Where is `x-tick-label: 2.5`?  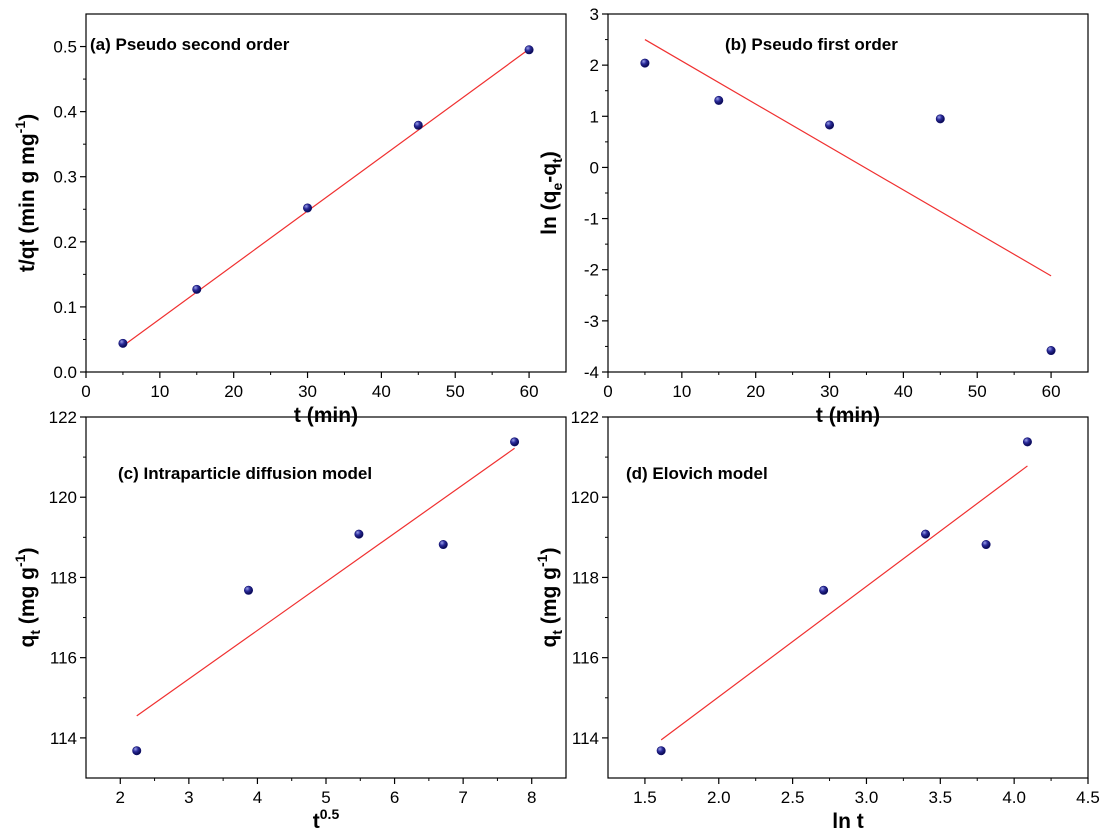
x-tick-label: 2.5 is located at coordinates (793, 797).